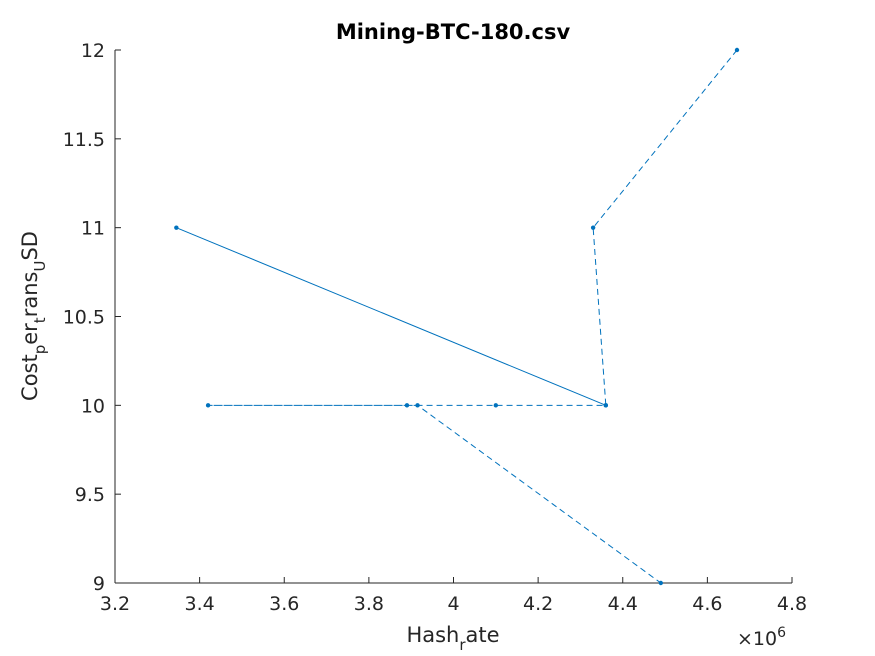 Image resolution: width=875 pixels, height=656 pixels. What do you see at coordinates (453, 604) in the screenshot?
I see `x-tick-label: 4` at bounding box center [453, 604].